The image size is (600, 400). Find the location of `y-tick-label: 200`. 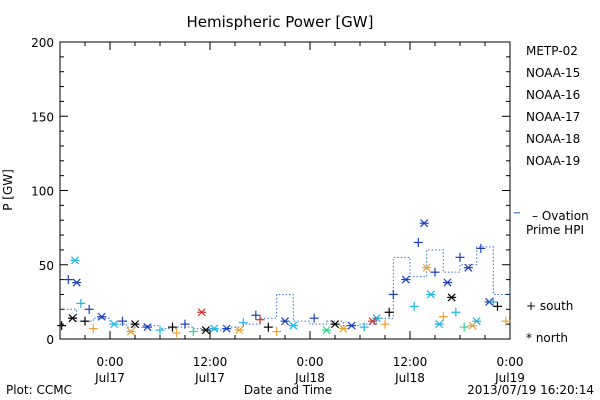

y-tick-label: 200 is located at coordinates (42, 43).